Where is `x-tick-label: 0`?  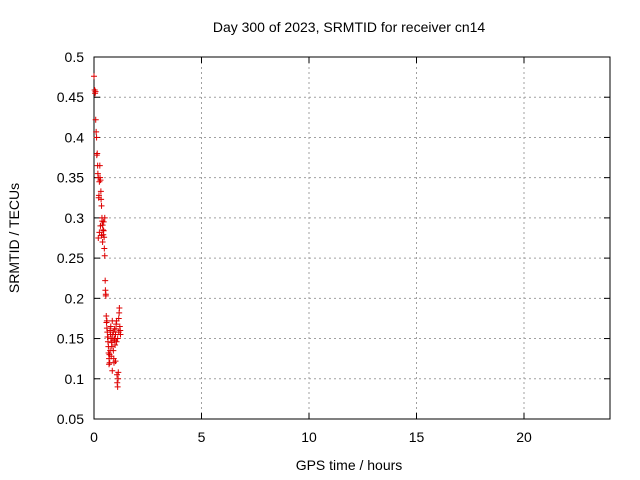 x-tick-label: 0 is located at coordinates (94, 437).